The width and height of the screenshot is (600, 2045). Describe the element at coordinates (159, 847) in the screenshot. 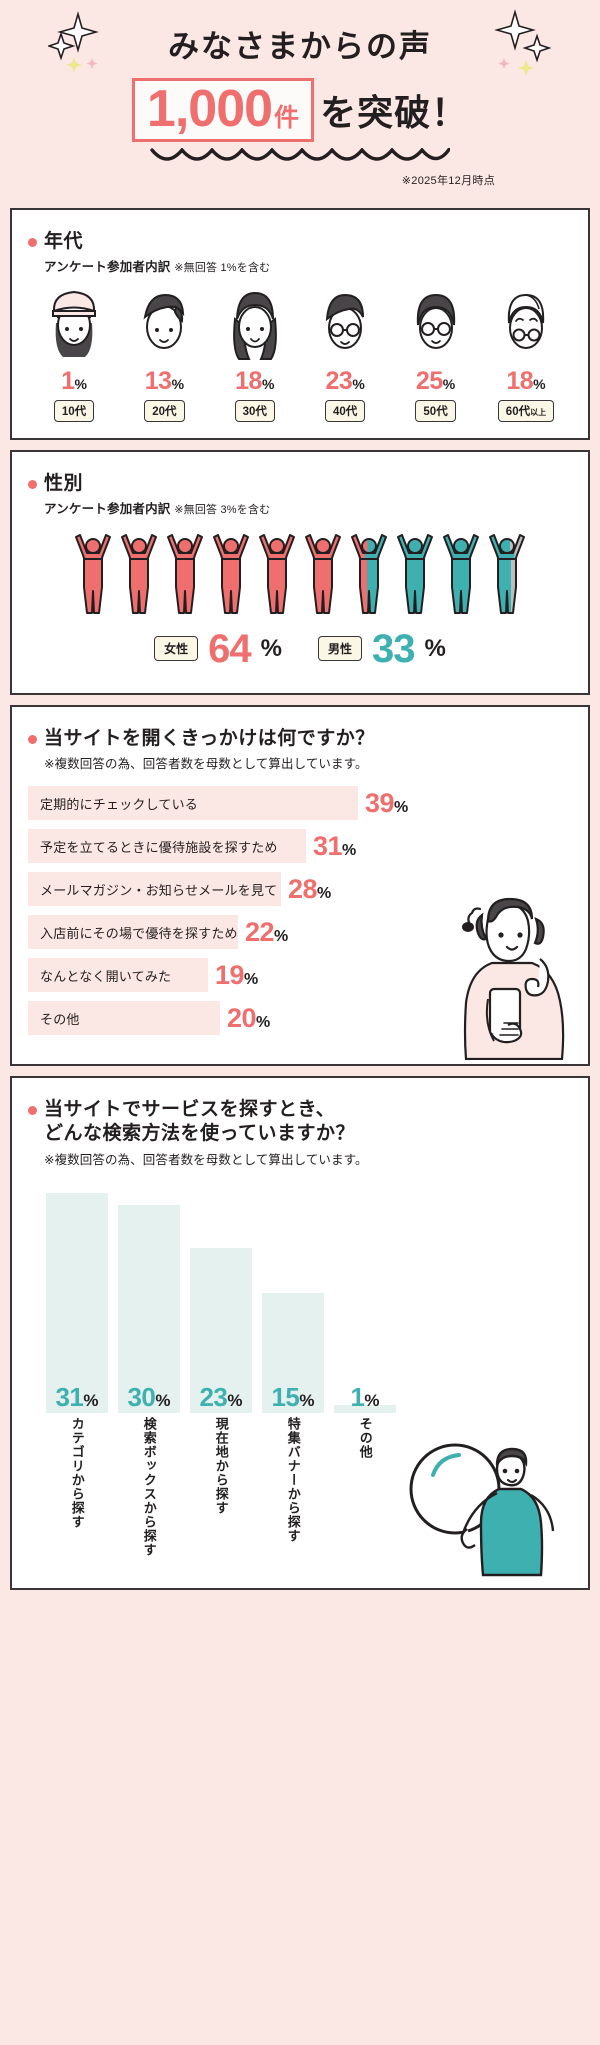

I see `trigger-label: 予定を立てるときに優待施設を探すため` at that location.